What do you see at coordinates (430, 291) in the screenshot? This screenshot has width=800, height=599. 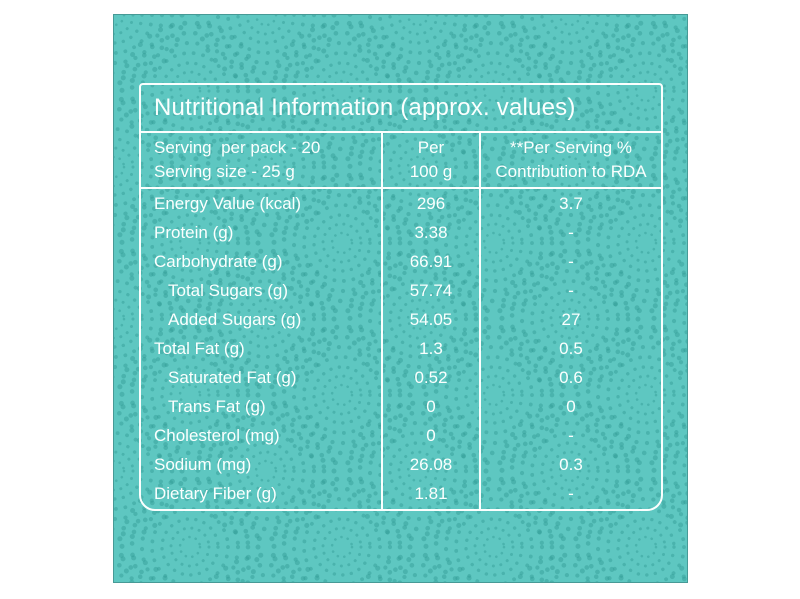 I see `row-total-sugars-per100: 57.74` at bounding box center [430, 291].